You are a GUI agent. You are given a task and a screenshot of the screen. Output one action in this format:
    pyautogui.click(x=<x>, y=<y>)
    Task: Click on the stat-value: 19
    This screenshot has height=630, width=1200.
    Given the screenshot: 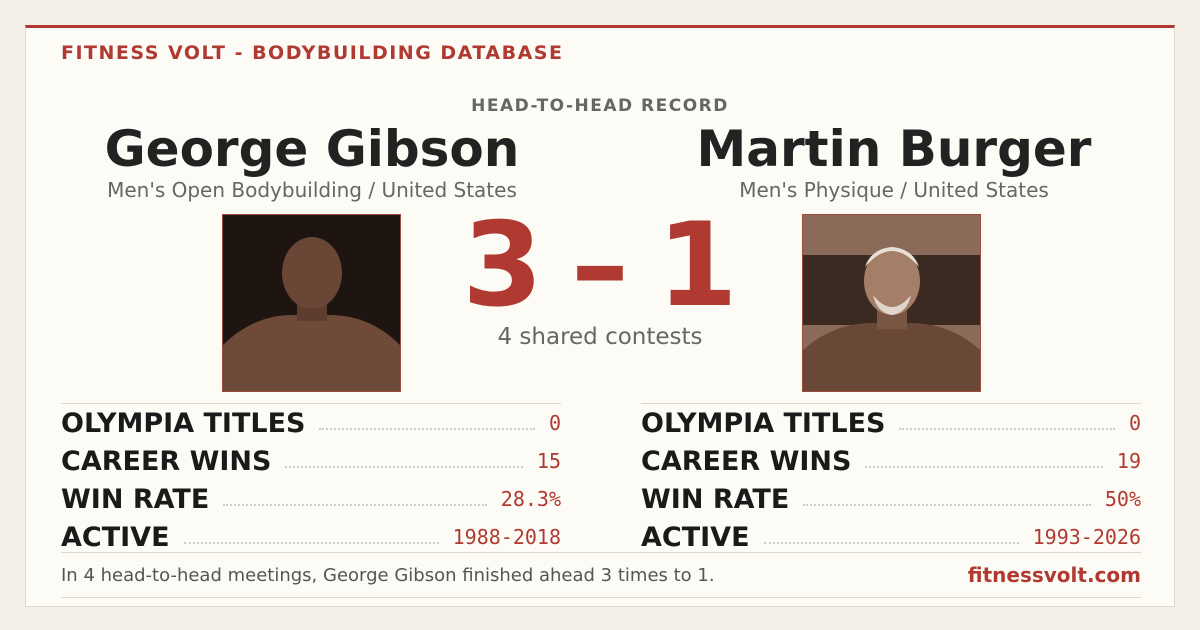 What is the action you would take?
    pyautogui.click(x=1128, y=461)
    